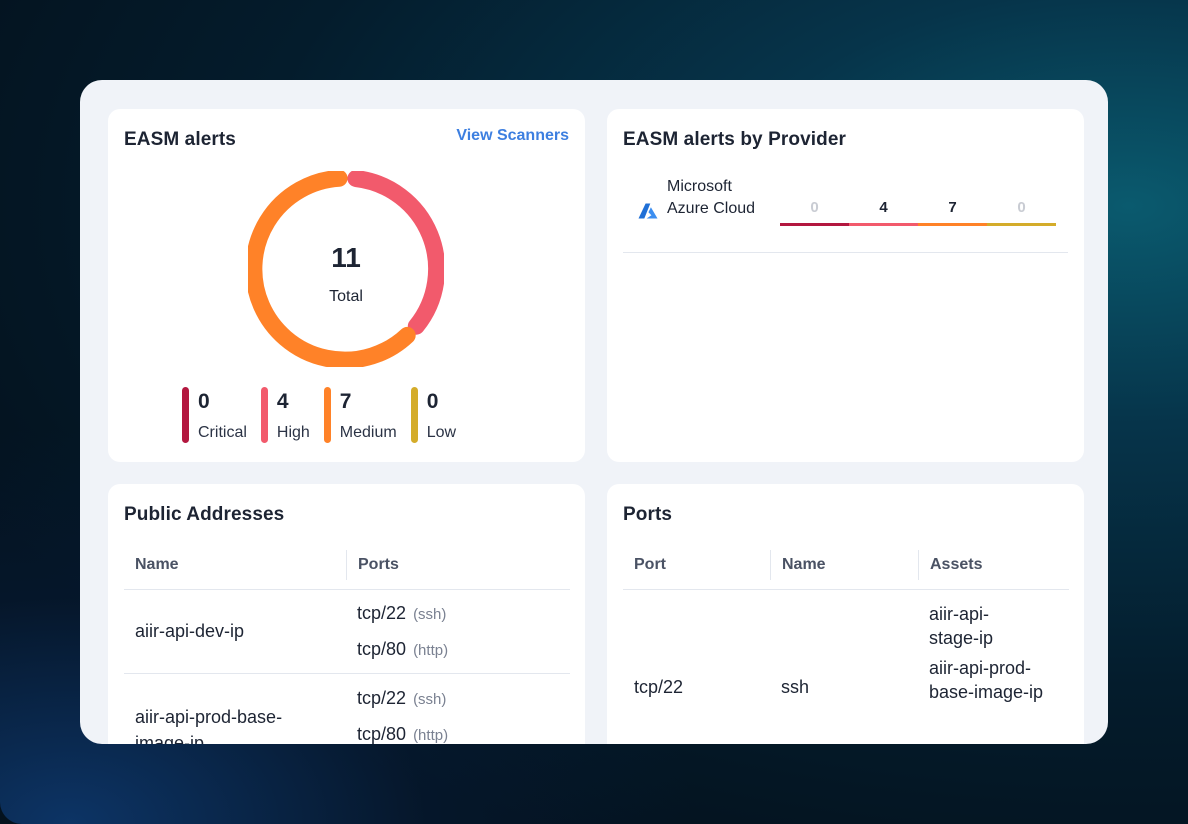 The height and width of the screenshot is (824, 1188). I want to click on provider-critical-count: 0, so click(814, 207).